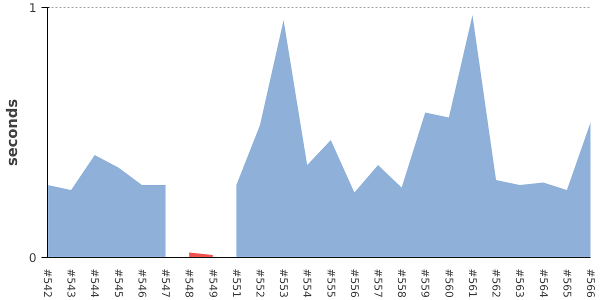 The image size is (600, 300). What do you see at coordinates (47, 283) in the screenshot?
I see `x-tick-label: #542` at bounding box center [47, 283].